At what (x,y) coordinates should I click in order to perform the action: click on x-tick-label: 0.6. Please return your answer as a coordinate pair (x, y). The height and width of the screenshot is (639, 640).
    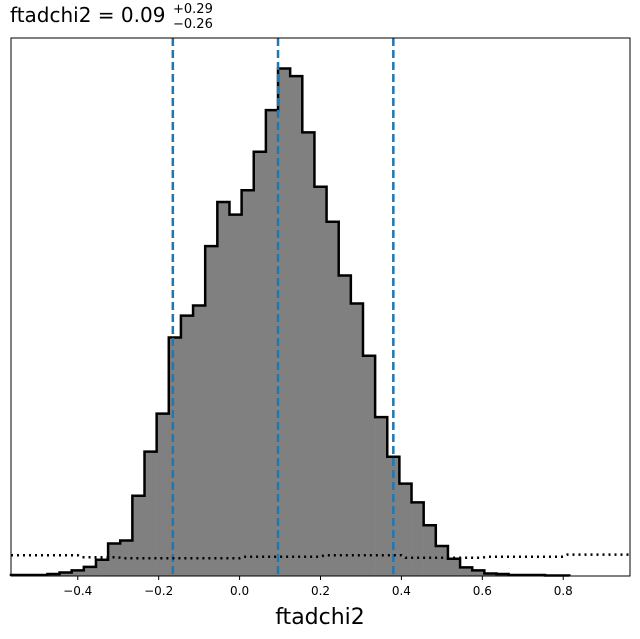
    Looking at the image, I should click on (482, 591).